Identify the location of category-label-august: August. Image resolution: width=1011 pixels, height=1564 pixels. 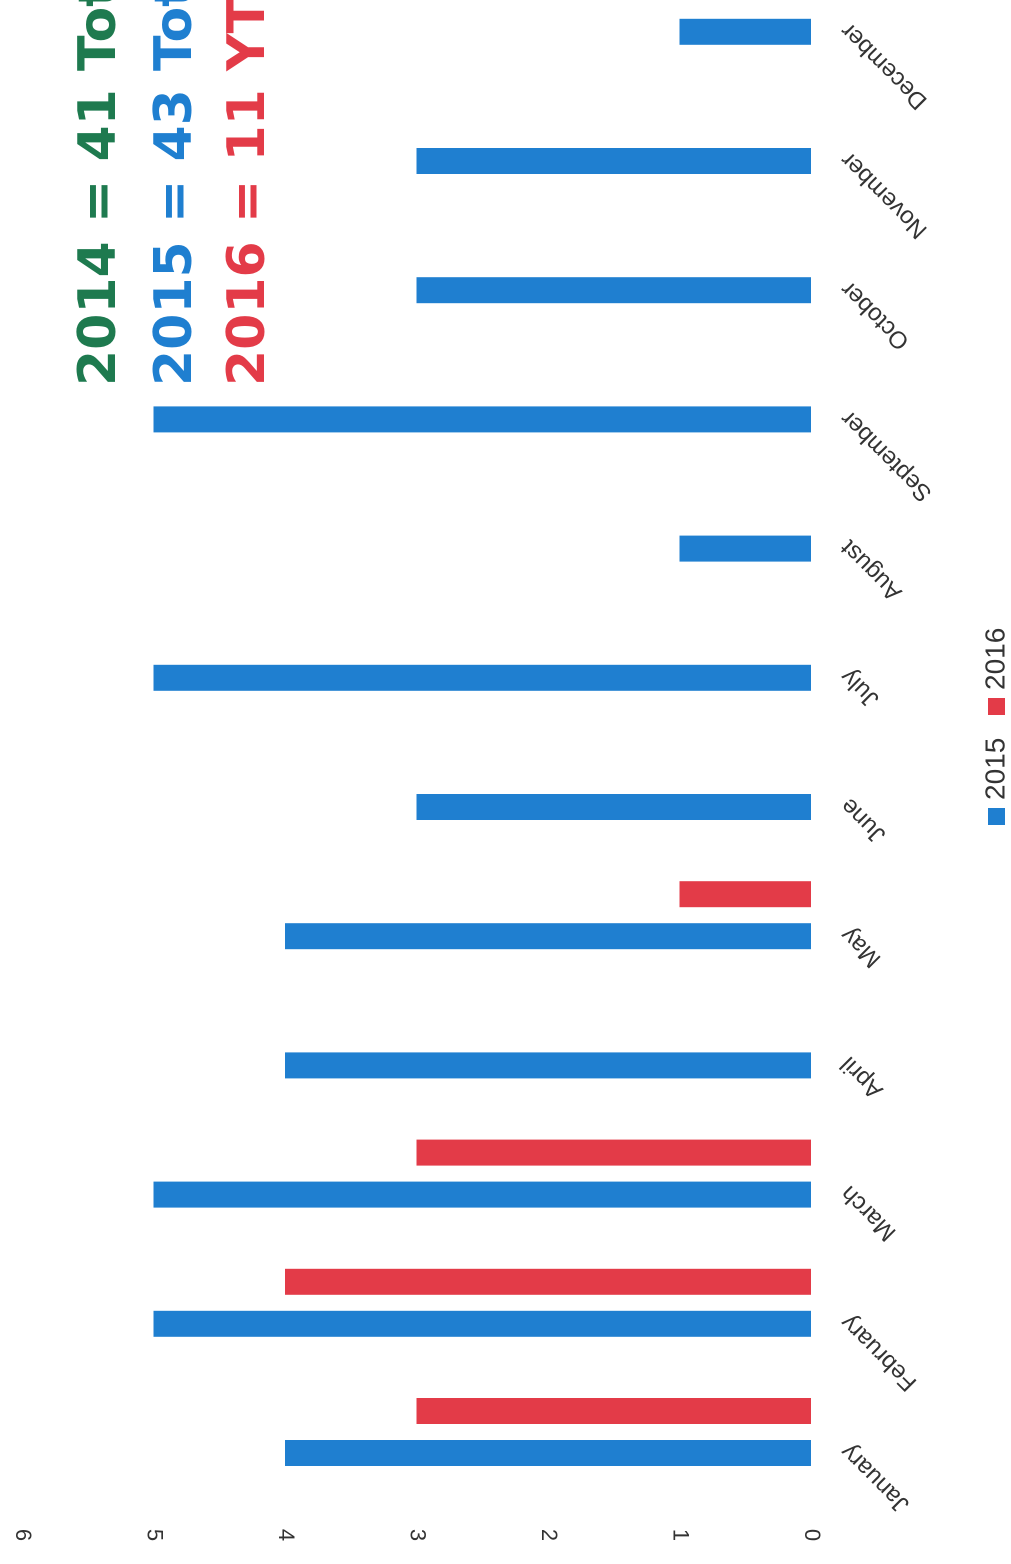
(871, 570).